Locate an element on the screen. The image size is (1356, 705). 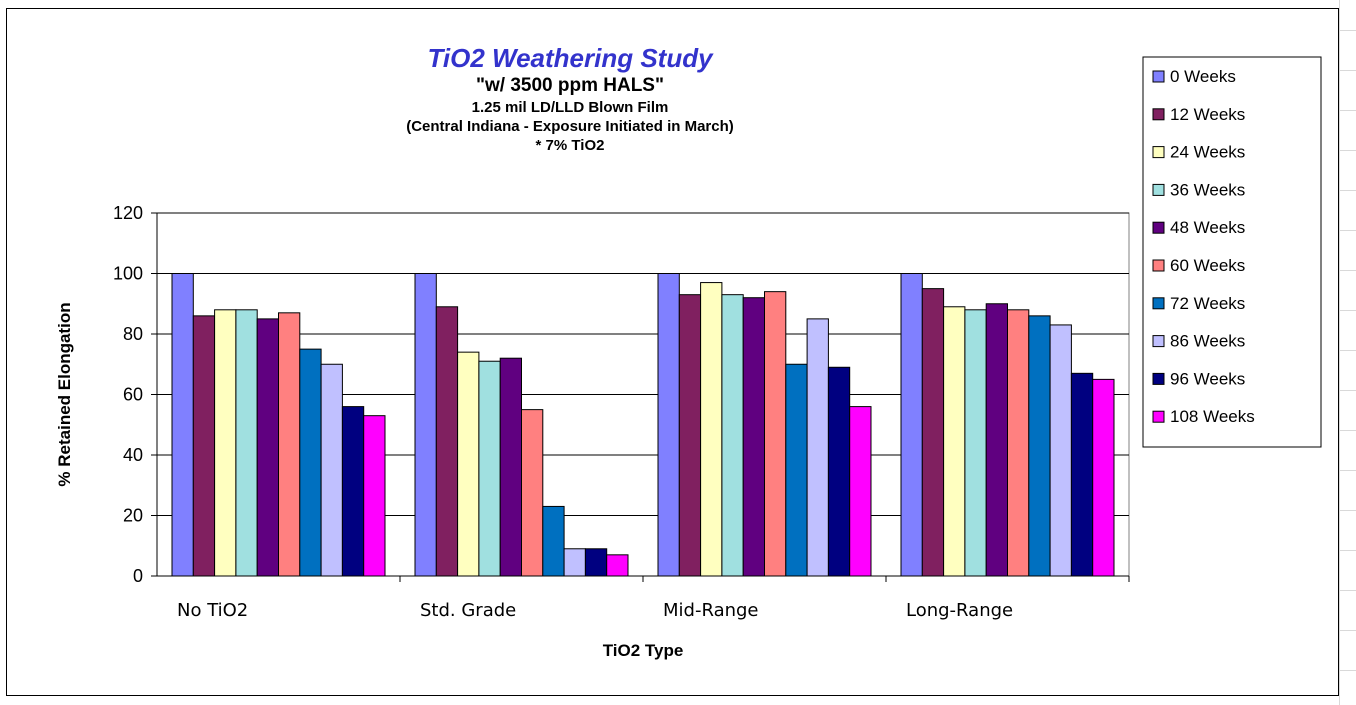
legend-label: 72 Weeks is located at coordinates (1207, 303).